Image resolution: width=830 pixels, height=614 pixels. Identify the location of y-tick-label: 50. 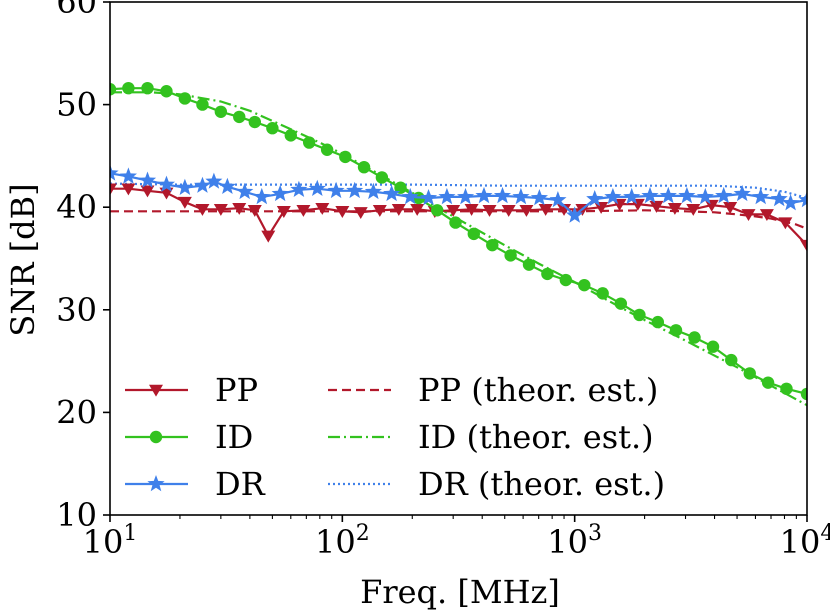
(76, 105).